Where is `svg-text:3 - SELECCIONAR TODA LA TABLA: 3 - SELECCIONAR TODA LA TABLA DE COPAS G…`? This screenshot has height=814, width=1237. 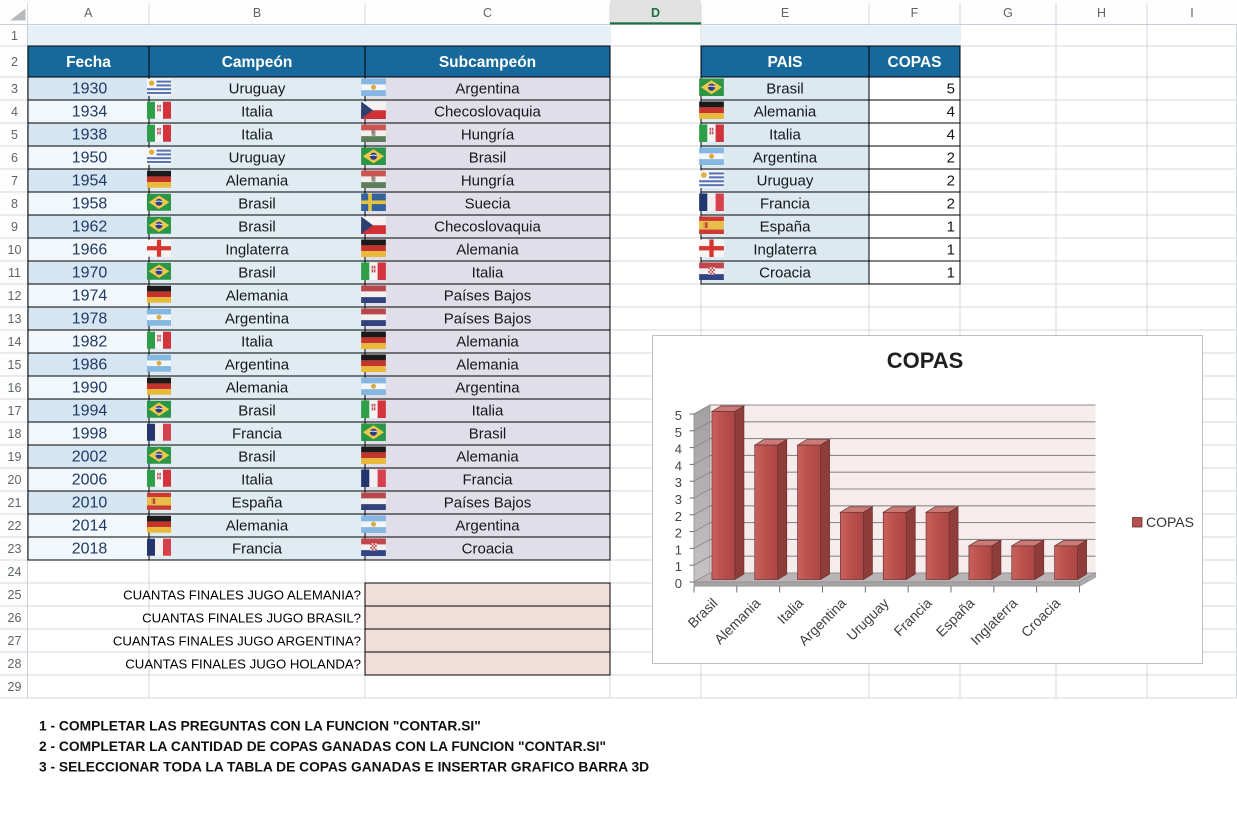 svg-text:3 - SELECCIONAR TODA LA TABLA: 3 - SELECCIONAR TODA LA TABLA DE COPAS G… is located at coordinates (344, 767).